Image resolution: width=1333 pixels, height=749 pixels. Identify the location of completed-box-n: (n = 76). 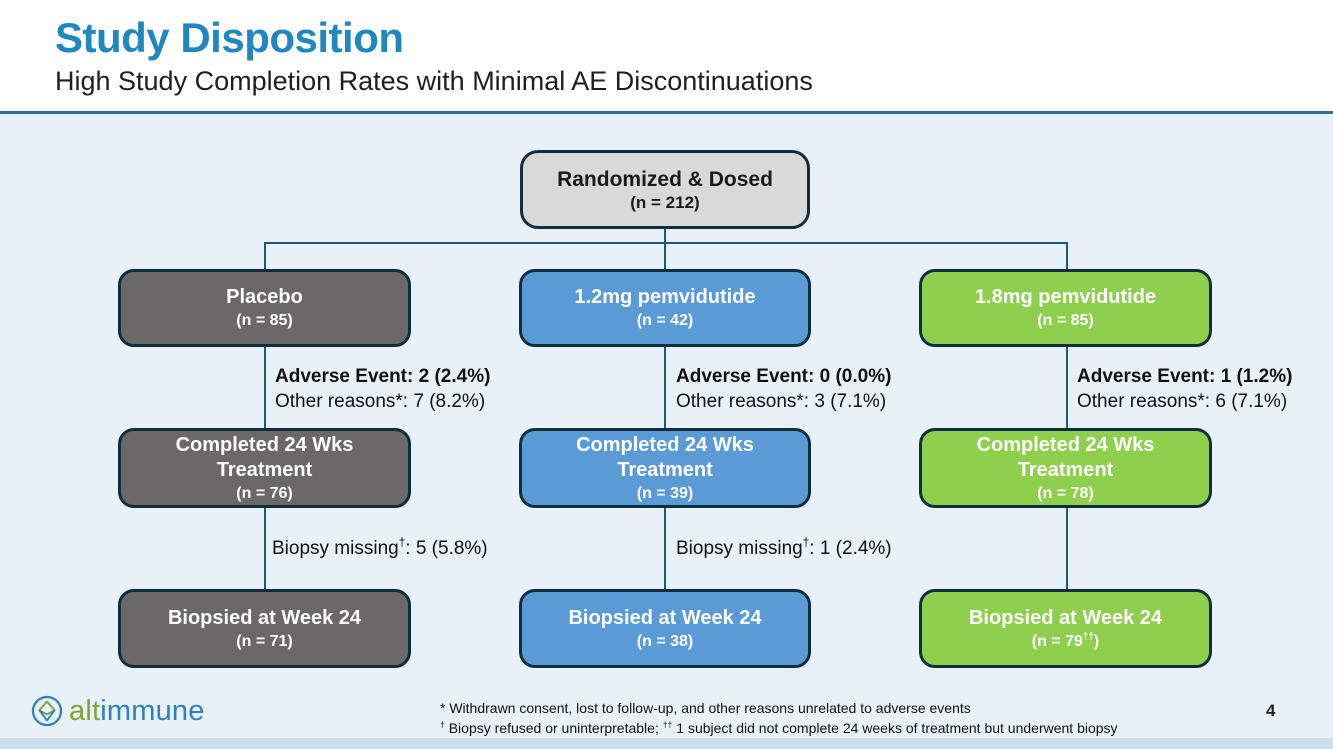
(264, 493).